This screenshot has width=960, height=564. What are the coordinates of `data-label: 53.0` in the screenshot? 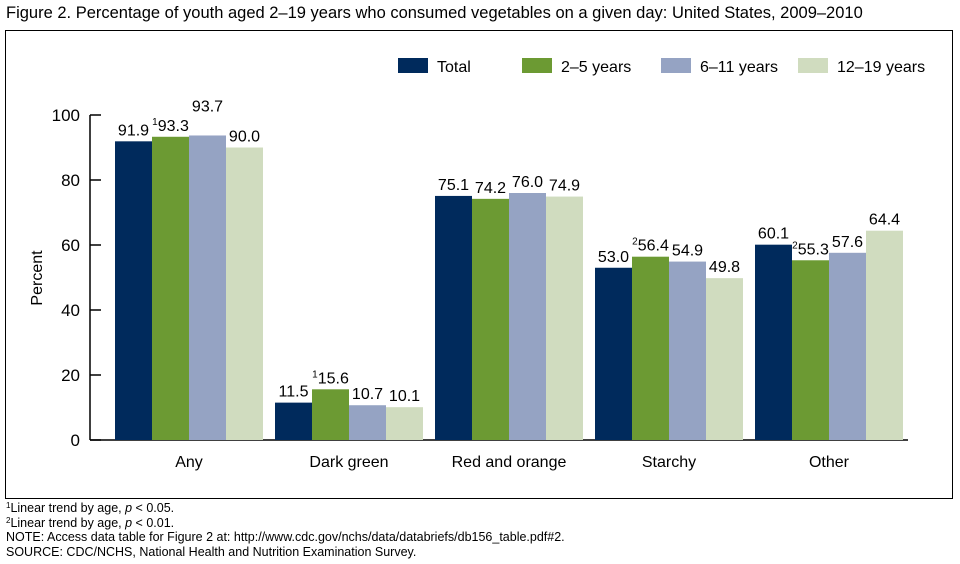 It's located at (613, 257).